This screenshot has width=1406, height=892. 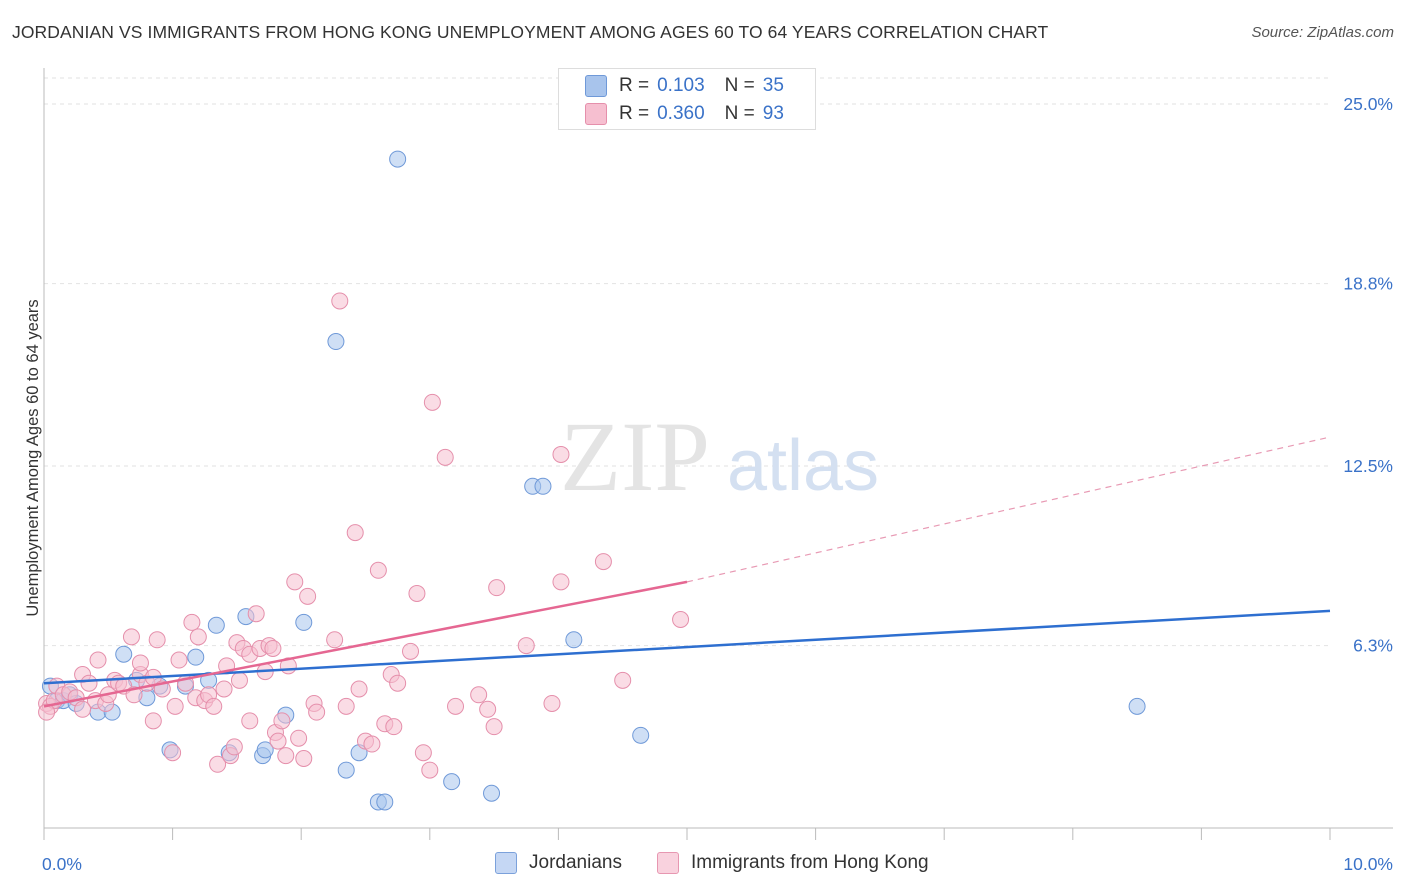 I want to click on legend-row-hong-kong: R = 0.360 N = 93, so click(x=684, y=114).